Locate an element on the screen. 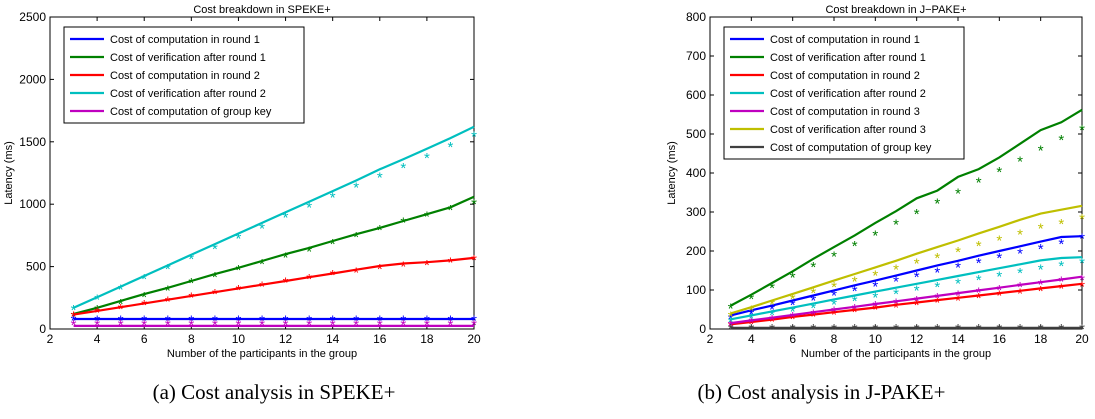 The height and width of the screenshot is (419, 1095). x-tick-label: 6 is located at coordinates (144, 339).